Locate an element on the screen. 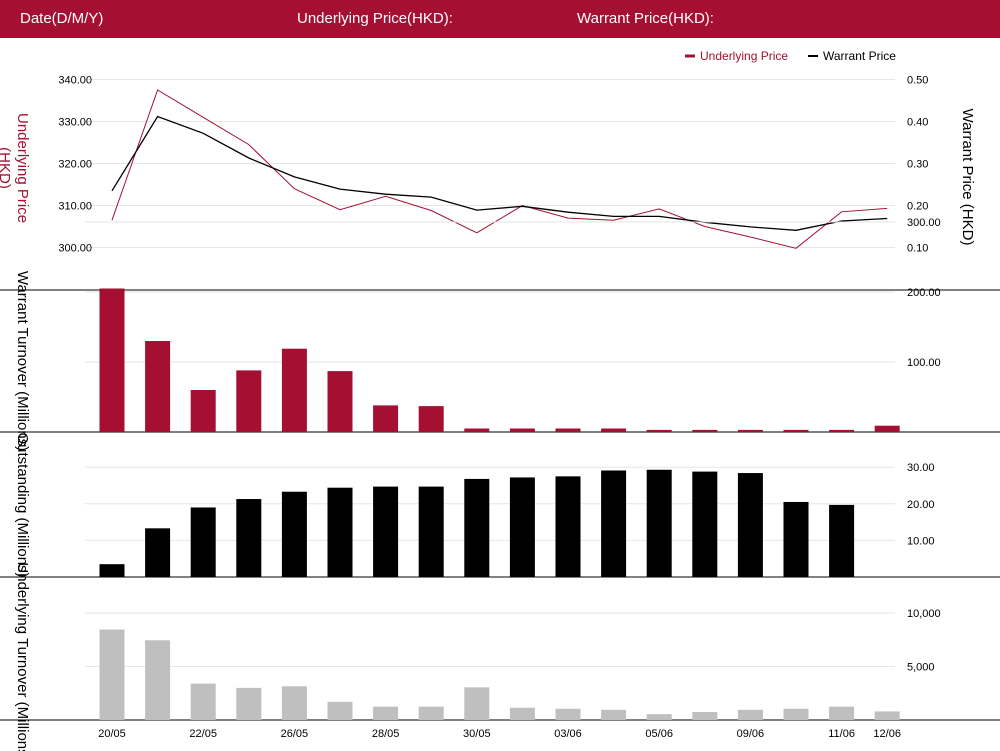 The width and height of the screenshot is (1000, 751). axis-title-line: (HKD) is located at coordinates (6, 168).